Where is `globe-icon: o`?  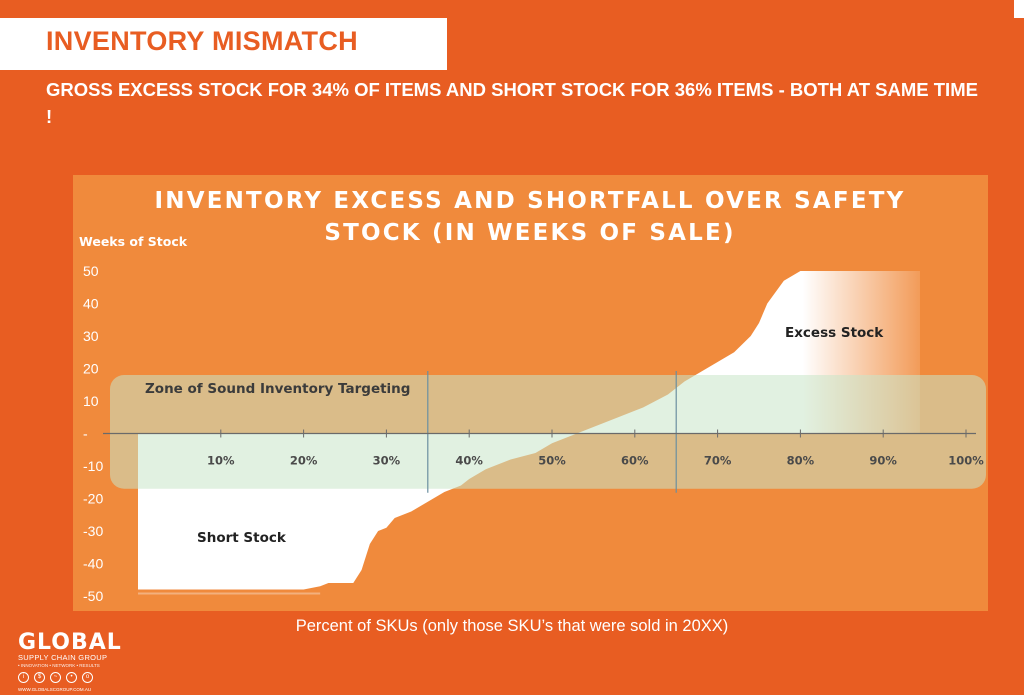 globe-icon: o is located at coordinates (87, 677).